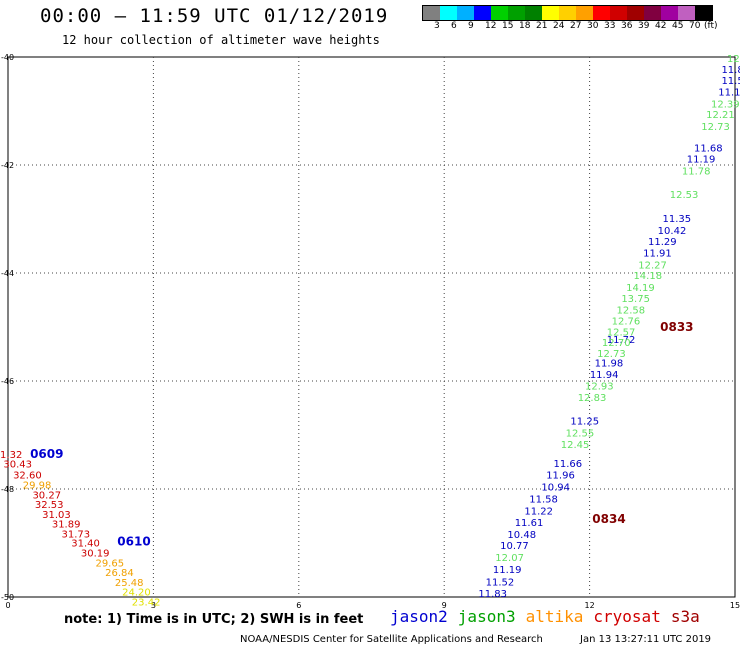  What do you see at coordinates (437, 26) in the screenshot?
I see `color-scale-label: 3` at bounding box center [437, 26].